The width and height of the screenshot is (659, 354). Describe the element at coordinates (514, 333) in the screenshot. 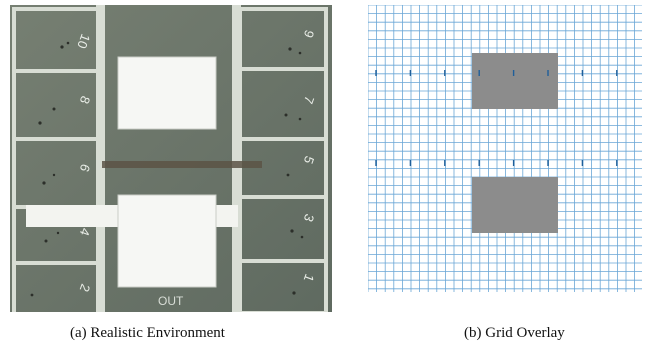

I see `caption-grid-overlay: (b) Grid Overlay` at that location.